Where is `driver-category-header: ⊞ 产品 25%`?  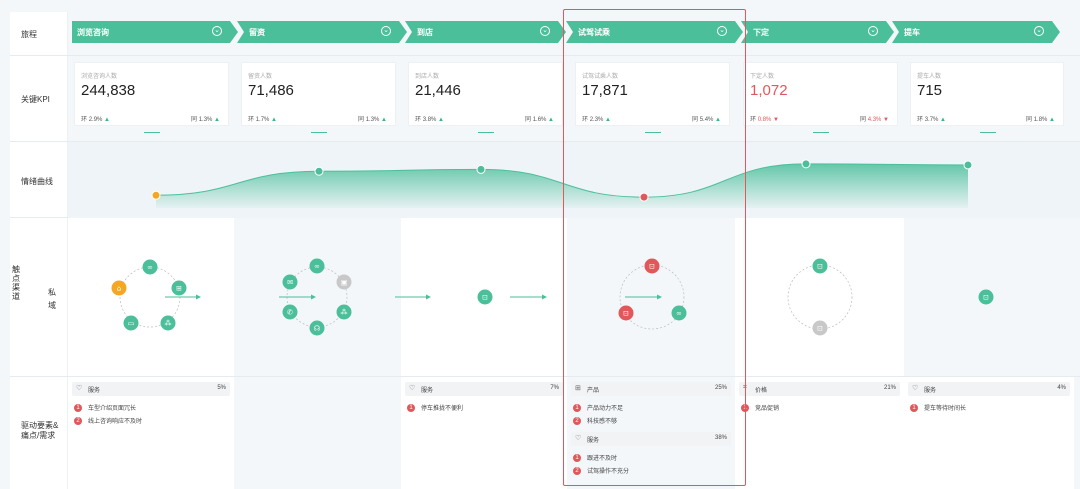 driver-category-header: ⊞ 产品 25% is located at coordinates (651, 389).